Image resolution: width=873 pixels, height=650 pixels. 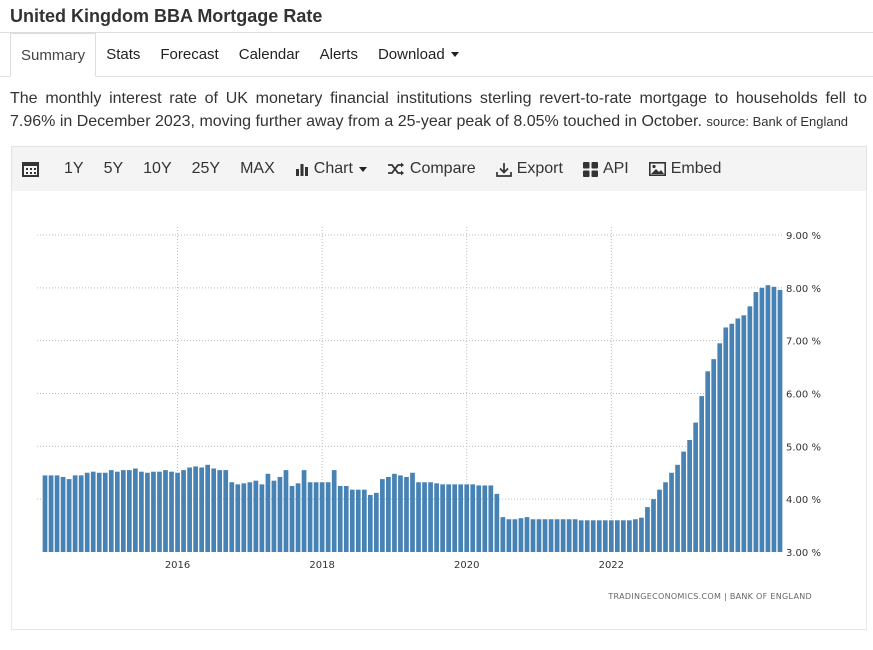 I want to click on range-max-button: MAX, so click(x=257, y=168).